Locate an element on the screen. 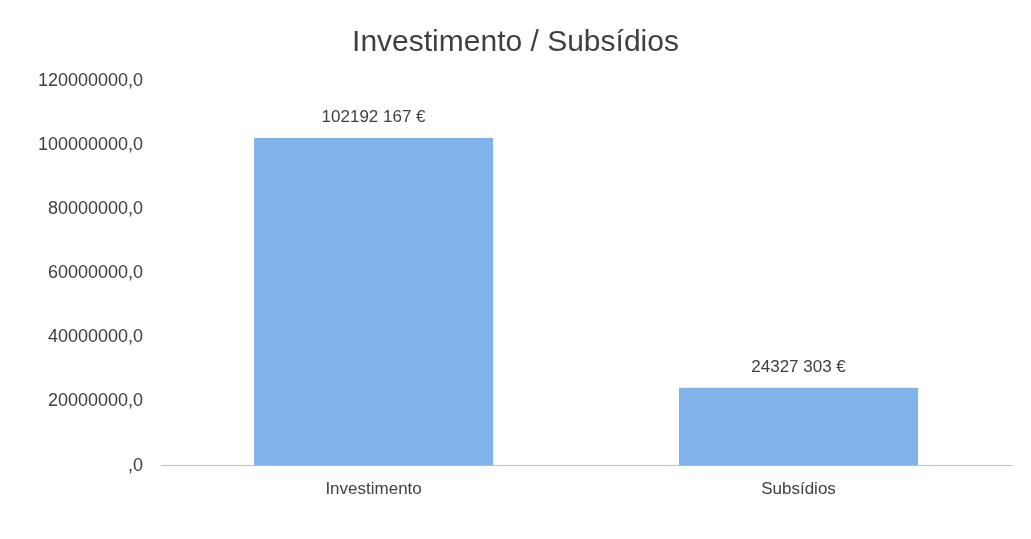  y-tick-label: 60000000,0 is located at coordinates (96, 272).